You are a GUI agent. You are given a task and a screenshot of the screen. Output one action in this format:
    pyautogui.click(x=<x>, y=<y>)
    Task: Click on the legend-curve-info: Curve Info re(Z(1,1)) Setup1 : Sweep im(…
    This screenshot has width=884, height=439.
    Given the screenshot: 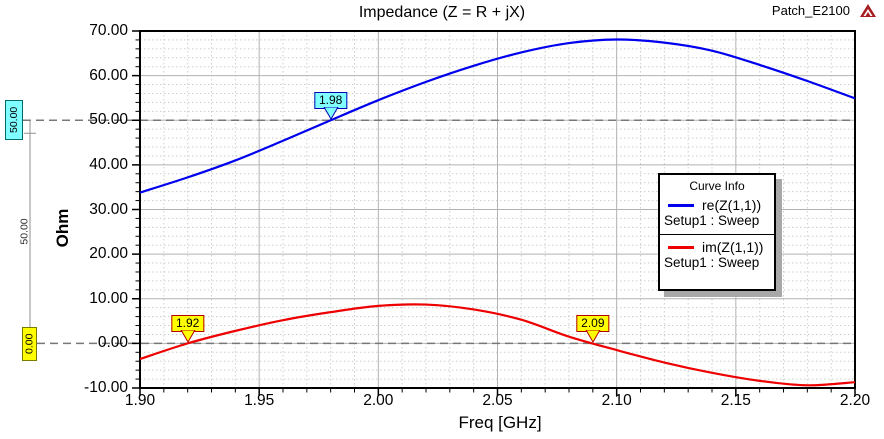 What is the action you would take?
    pyautogui.click(x=717, y=232)
    